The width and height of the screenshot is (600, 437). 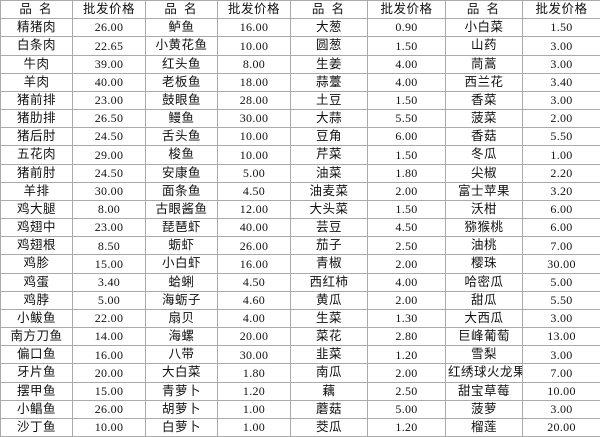 I want to click on cell-wholesale-price: 14.00, so click(x=109, y=337).